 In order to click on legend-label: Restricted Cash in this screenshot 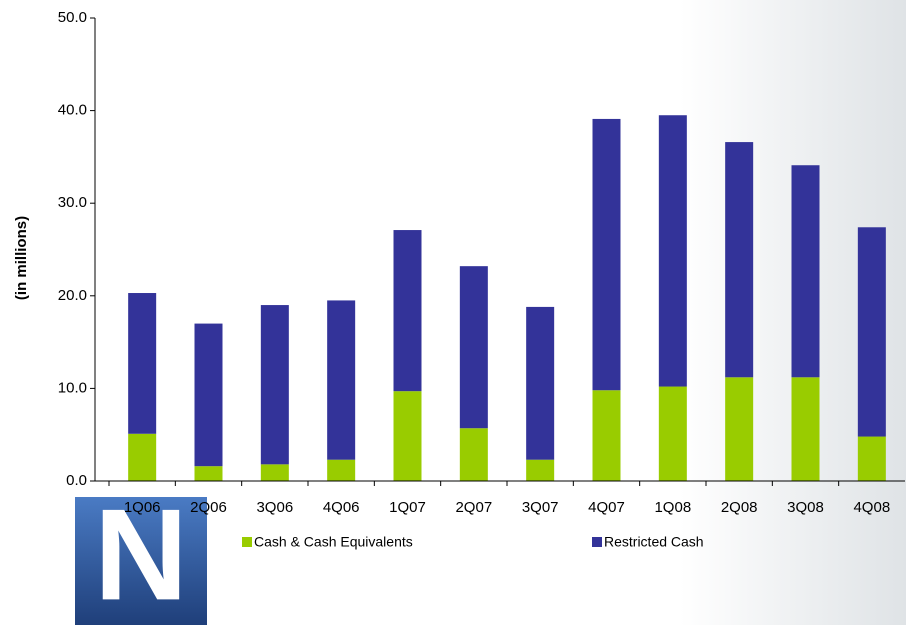, I will do `click(654, 542)`.